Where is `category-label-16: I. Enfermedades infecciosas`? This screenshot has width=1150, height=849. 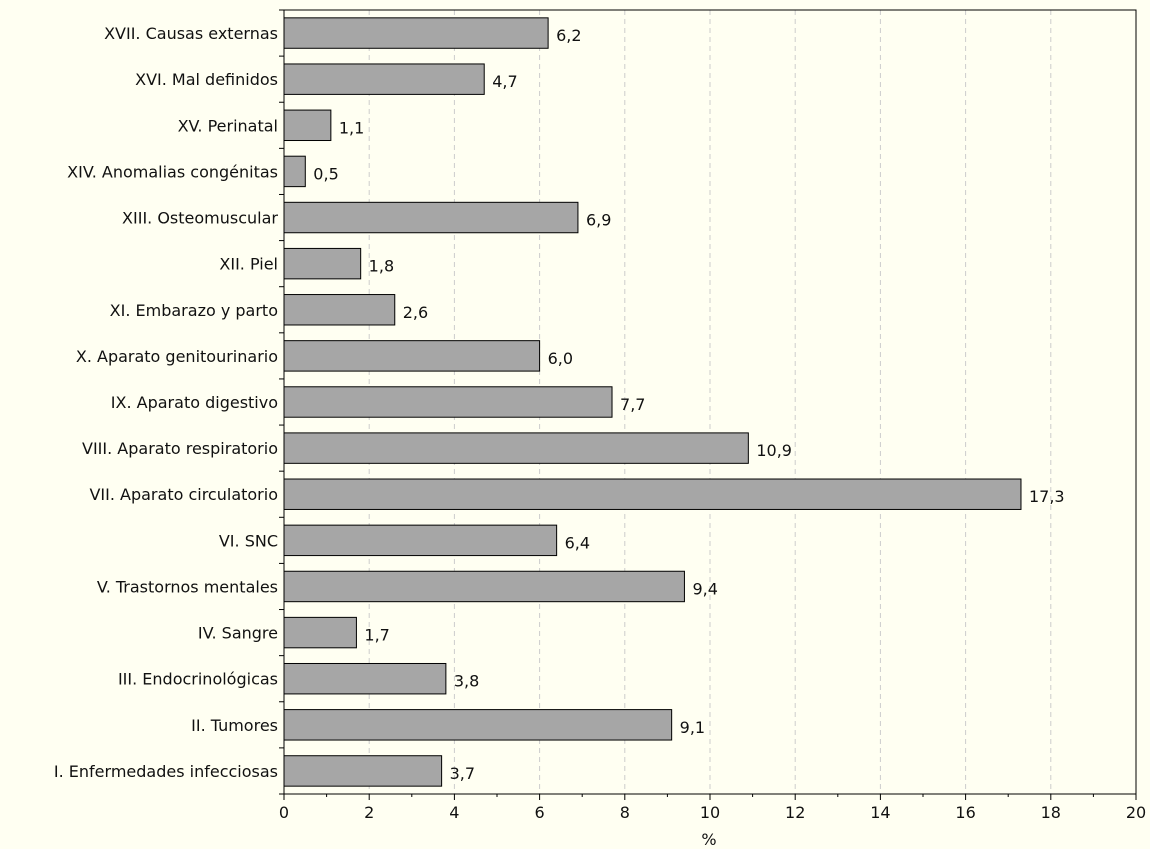 category-label-16: I. Enfermedades infecciosas is located at coordinates (166, 771).